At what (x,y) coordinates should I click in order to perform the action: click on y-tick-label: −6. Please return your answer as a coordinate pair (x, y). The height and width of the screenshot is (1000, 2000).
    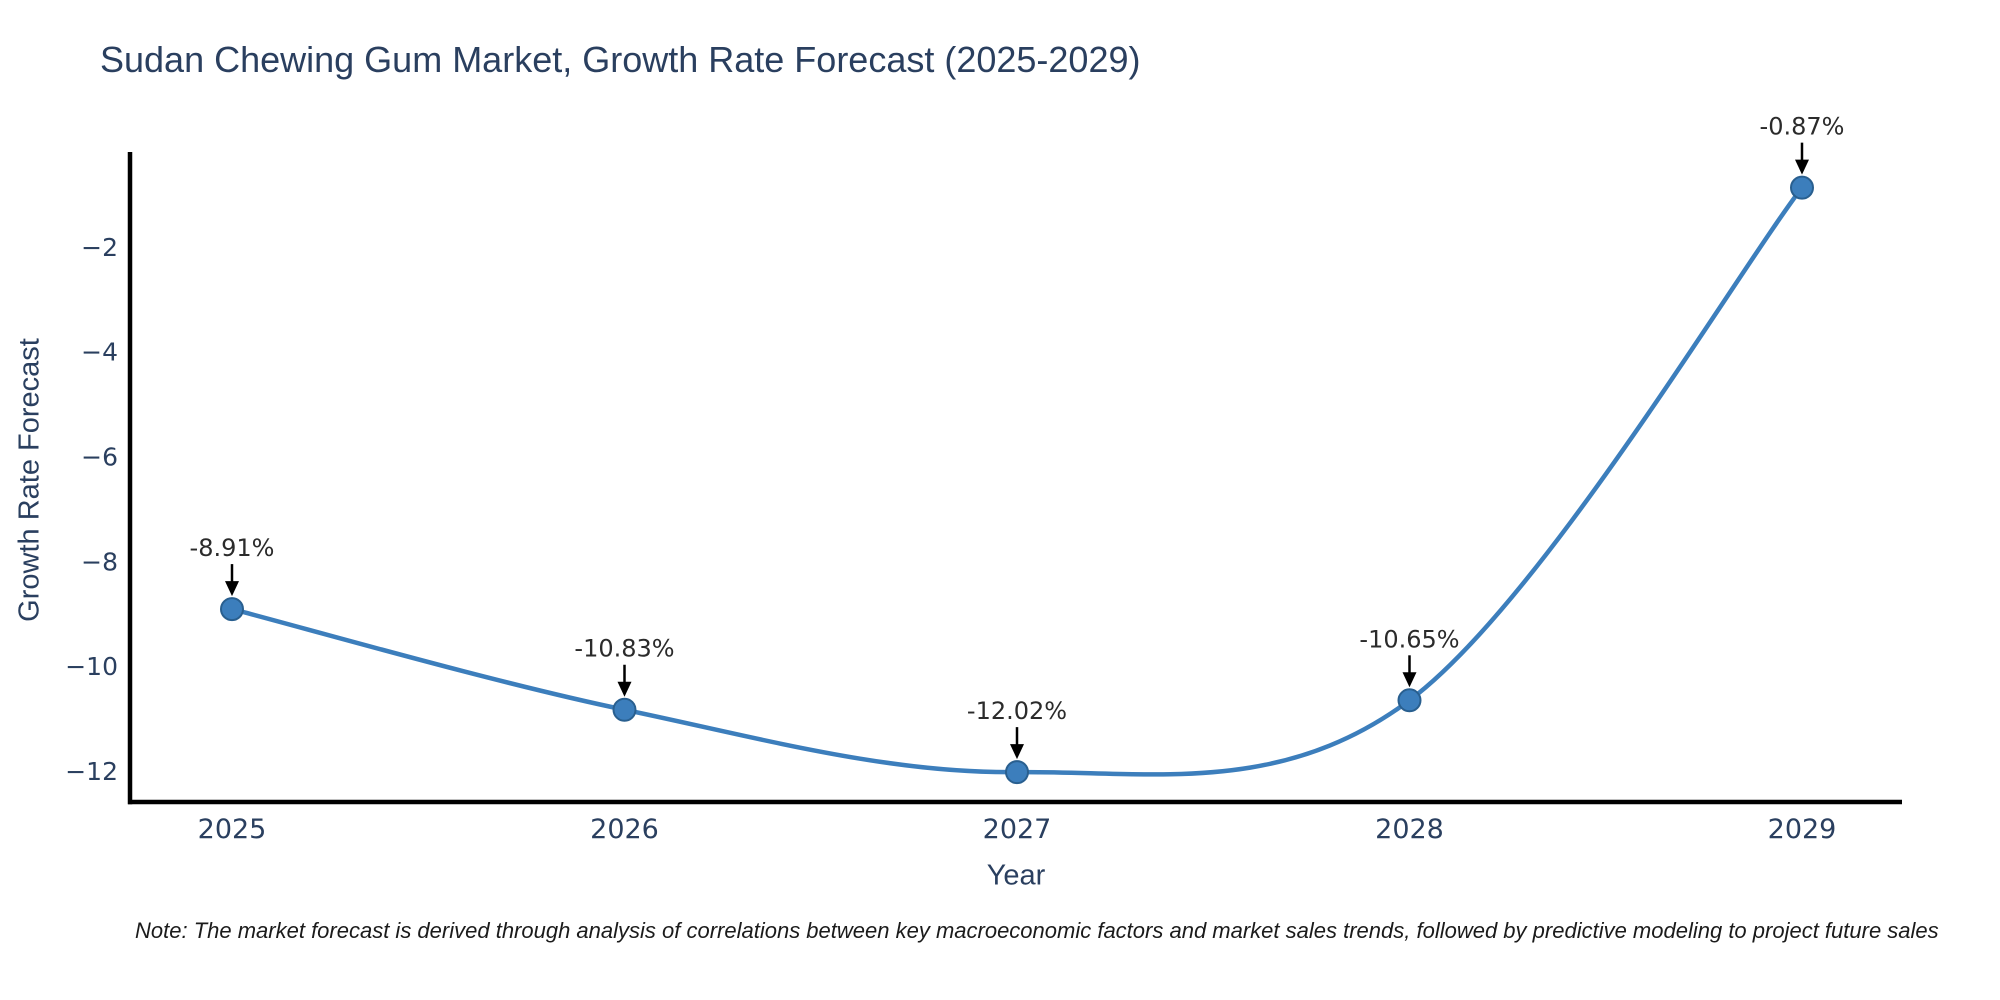
    Looking at the image, I should click on (99, 457).